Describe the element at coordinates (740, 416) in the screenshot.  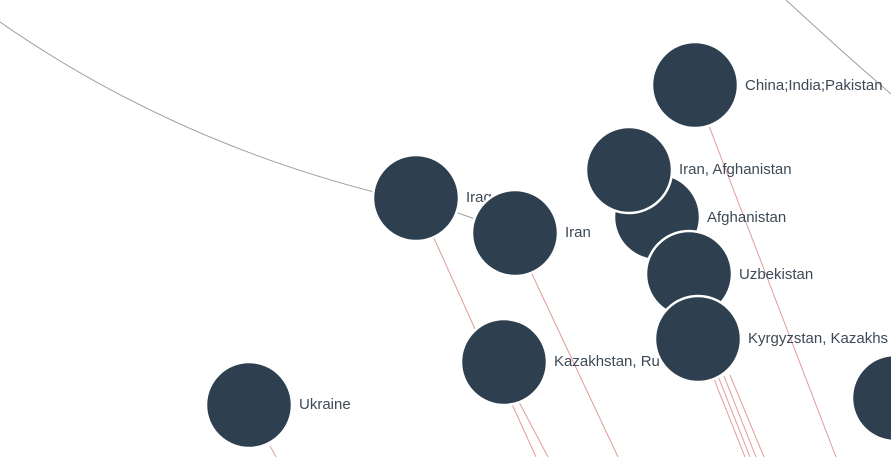
I see `edge-kyrgyzstan-down-c` at that location.